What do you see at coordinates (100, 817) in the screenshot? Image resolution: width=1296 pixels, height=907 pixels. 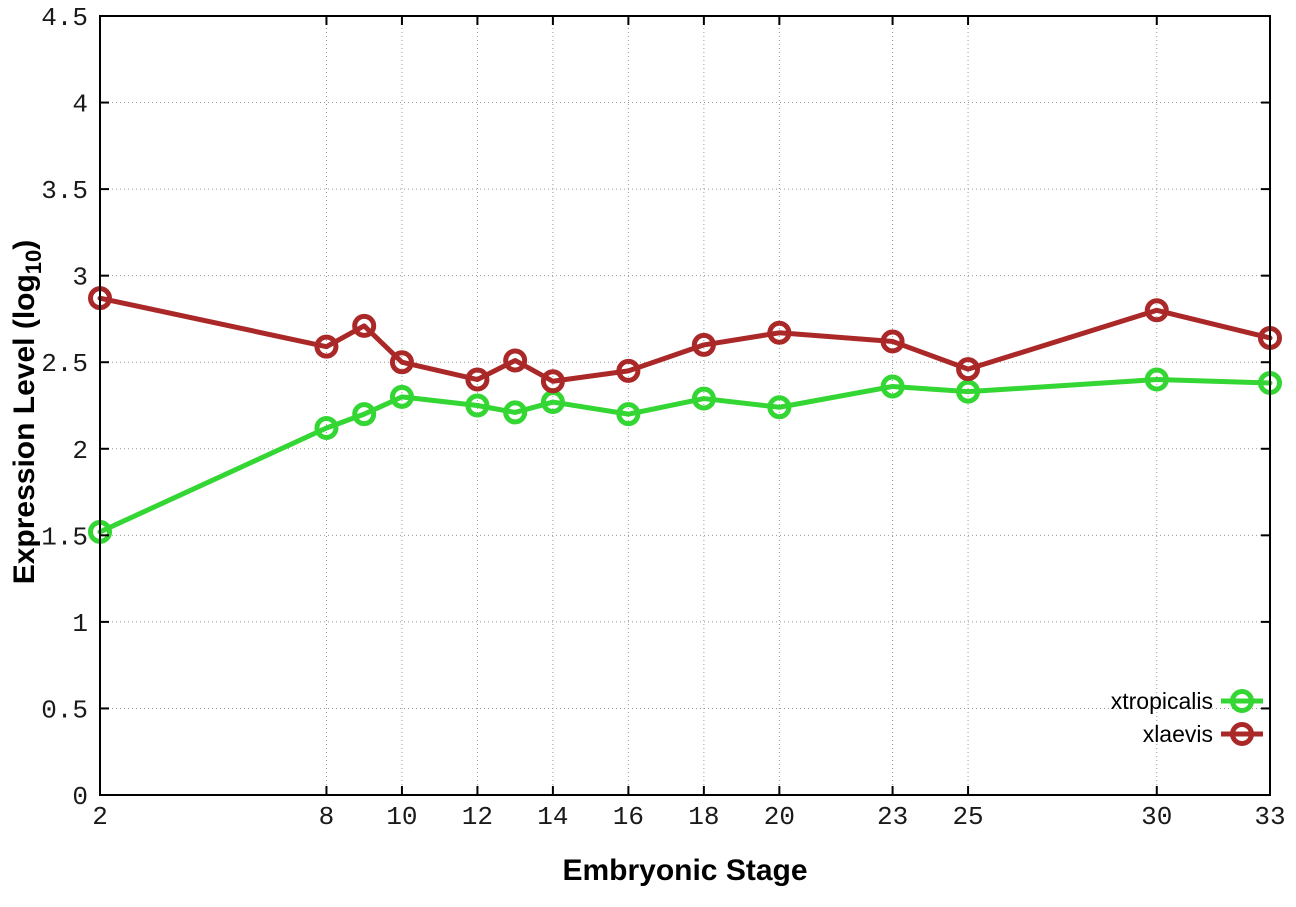 I see `x-tick-label: 2` at bounding box center [100, 817].